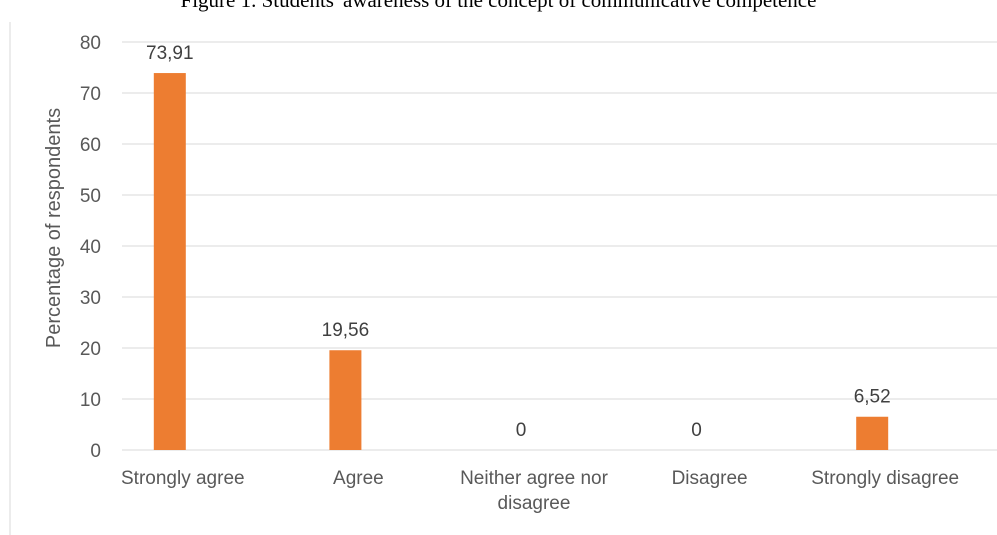 Image resolution: width=997 pixels, height=535 pixels. I want to click on x-tick-label: Strongly disagree, so click(885, 478).